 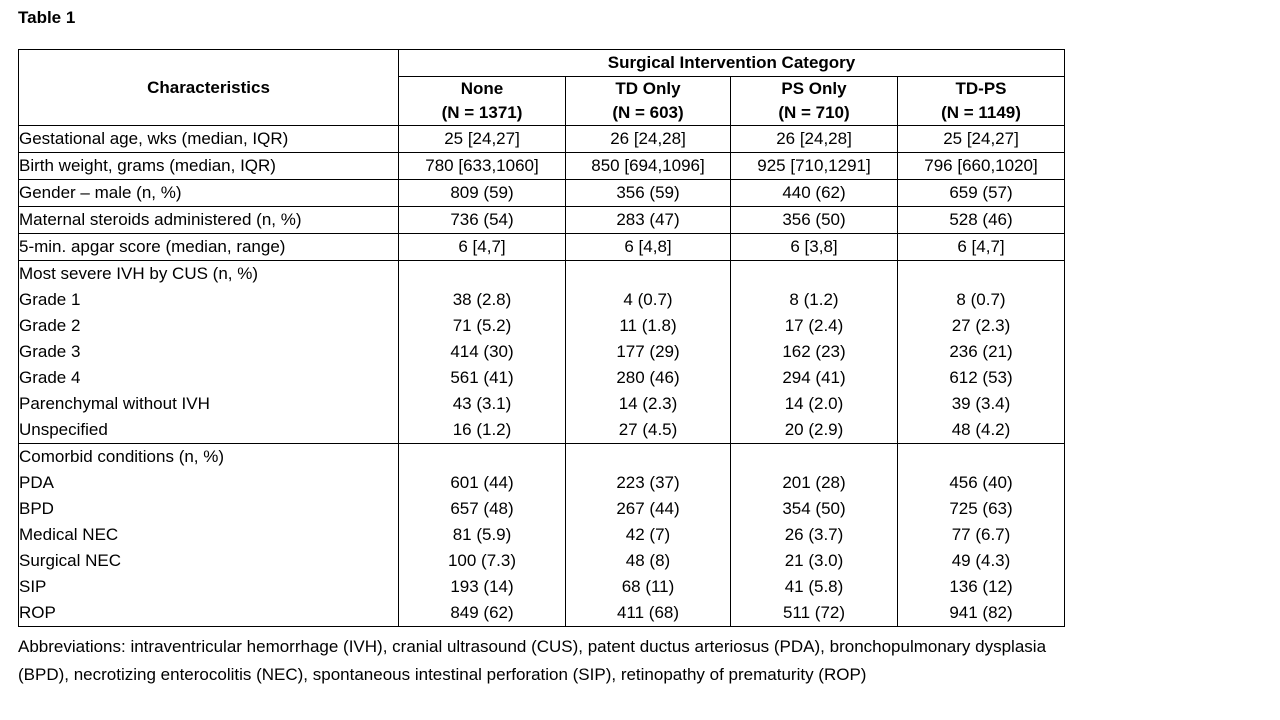 I want to click on cell-value: 725 (63), so click(x=981, y=509).